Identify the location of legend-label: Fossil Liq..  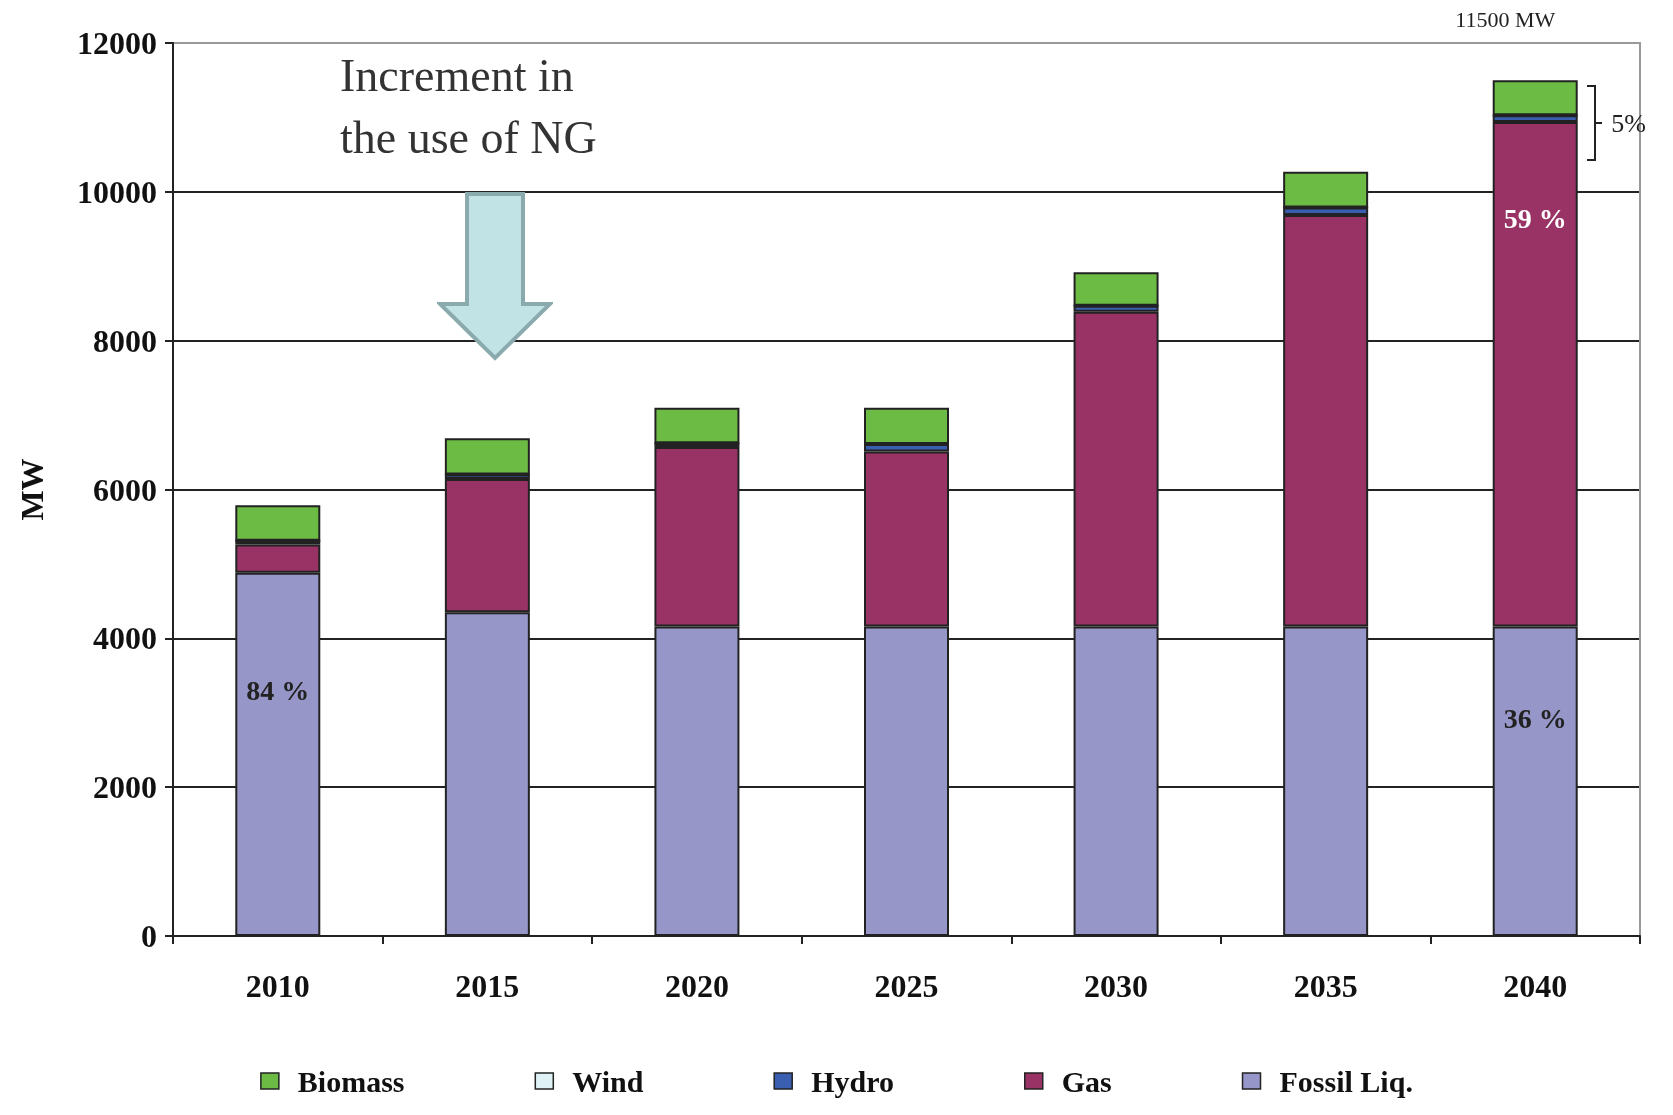
(1346, 1081).